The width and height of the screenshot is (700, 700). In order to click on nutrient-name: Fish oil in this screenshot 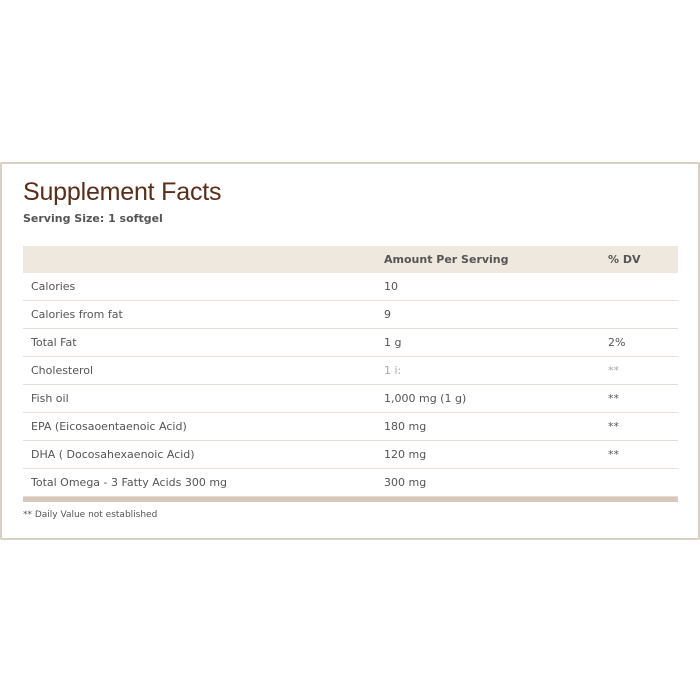, I will do `click(50, 398)`.